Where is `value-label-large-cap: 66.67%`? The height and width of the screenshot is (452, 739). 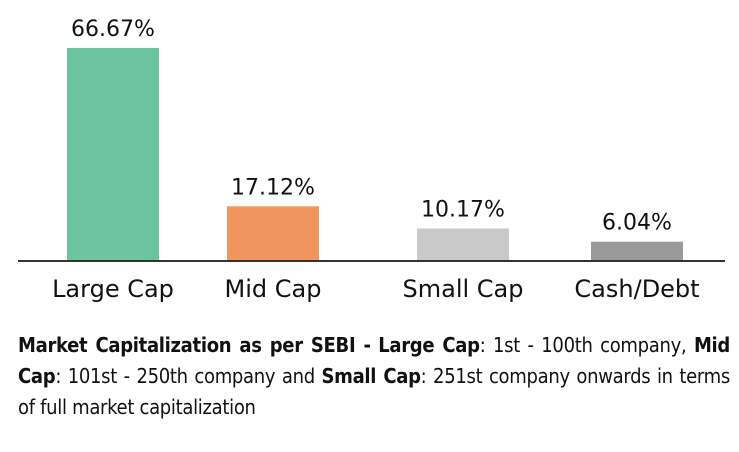 value-label-large-cap: 66.67% is located at coordinates (113, 29).